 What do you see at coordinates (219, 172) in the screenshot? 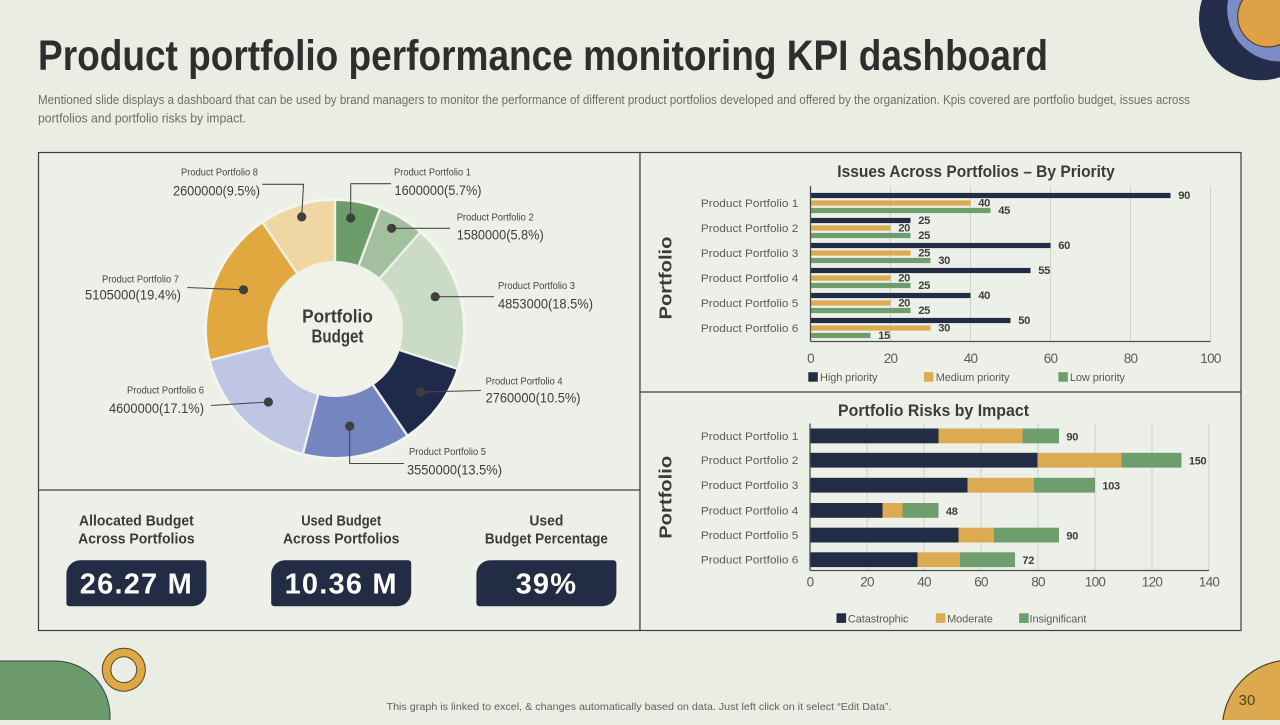
I see `svg-text: Product Portfolio 8` at bounding box center [219, 172].